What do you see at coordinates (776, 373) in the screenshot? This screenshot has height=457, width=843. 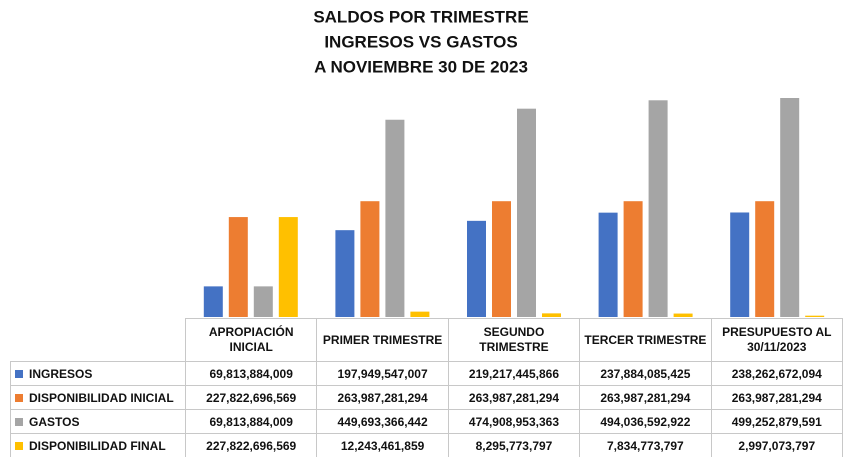 I see `value-label: 238,262,672,094` at bounding box center [776, 373].